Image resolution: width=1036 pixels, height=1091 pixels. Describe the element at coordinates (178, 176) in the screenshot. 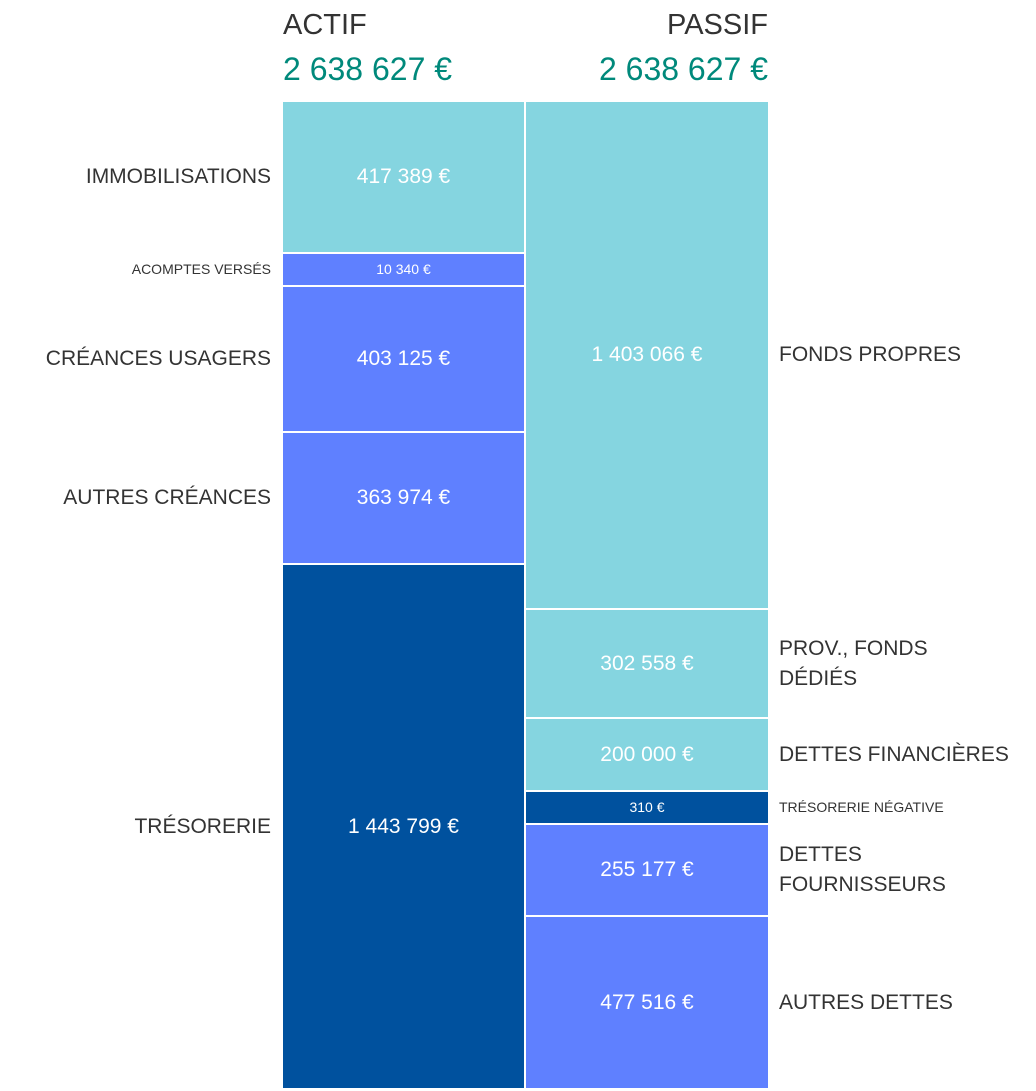

I see `segment-label: IMMOBILISATIONS` at that location.